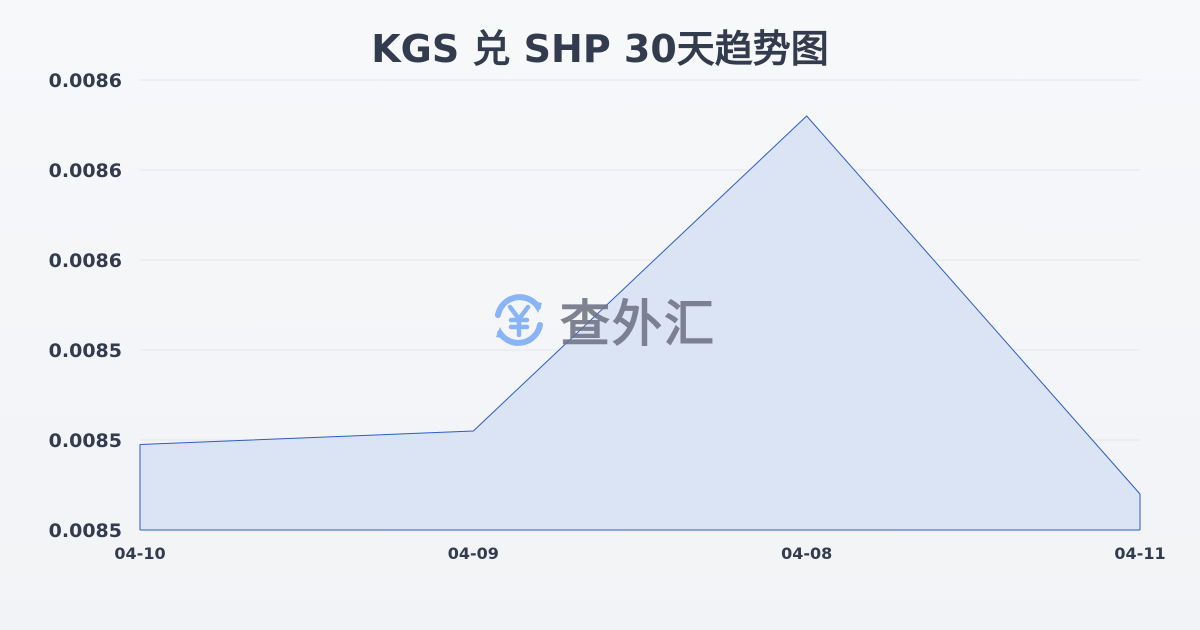  Describe the element at coordinates (806, 553) in the screenshot. I see `x-tick-label: 04-08` at that location.